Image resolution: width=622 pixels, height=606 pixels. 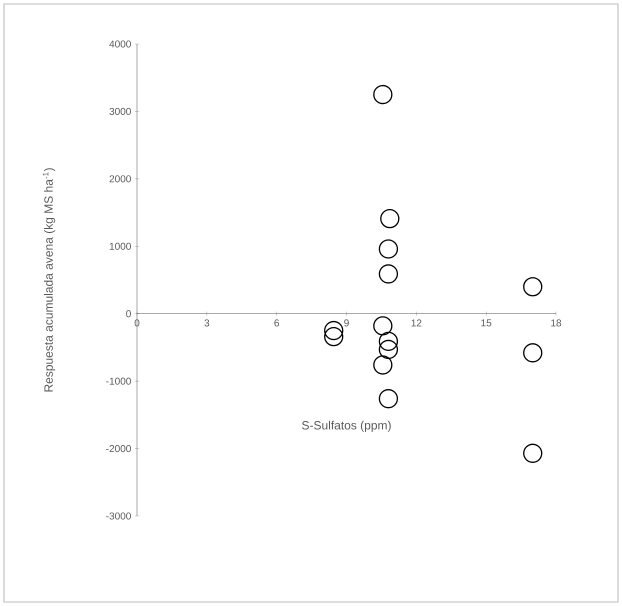 What do you see at coordinates (120, 178) in the screenshot?
I see `y-tick-label: 2000` at bounding box center [120, 178].